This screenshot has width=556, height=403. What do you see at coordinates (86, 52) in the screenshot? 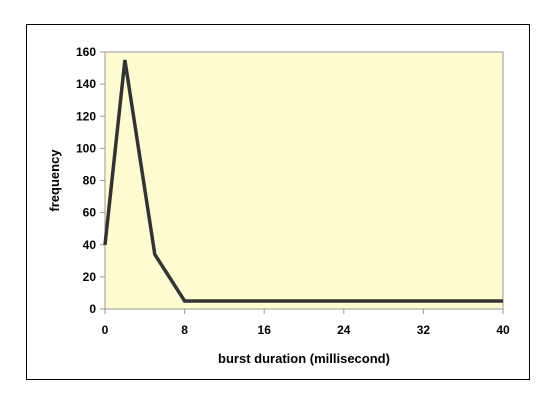
I see `y-tick-label: 160` at bounding box center [86, 52].